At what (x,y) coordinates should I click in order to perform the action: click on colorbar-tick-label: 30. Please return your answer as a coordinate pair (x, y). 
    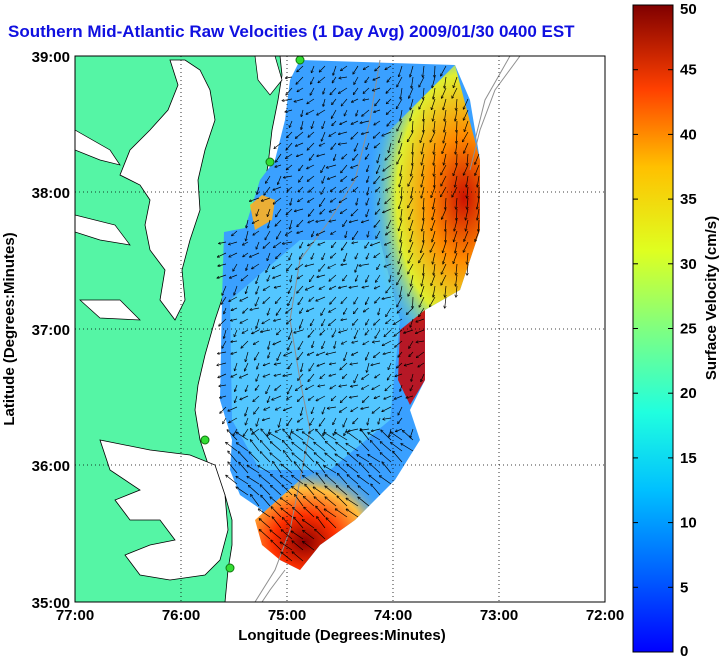
    Looking at the image, I should click on (688, 264).